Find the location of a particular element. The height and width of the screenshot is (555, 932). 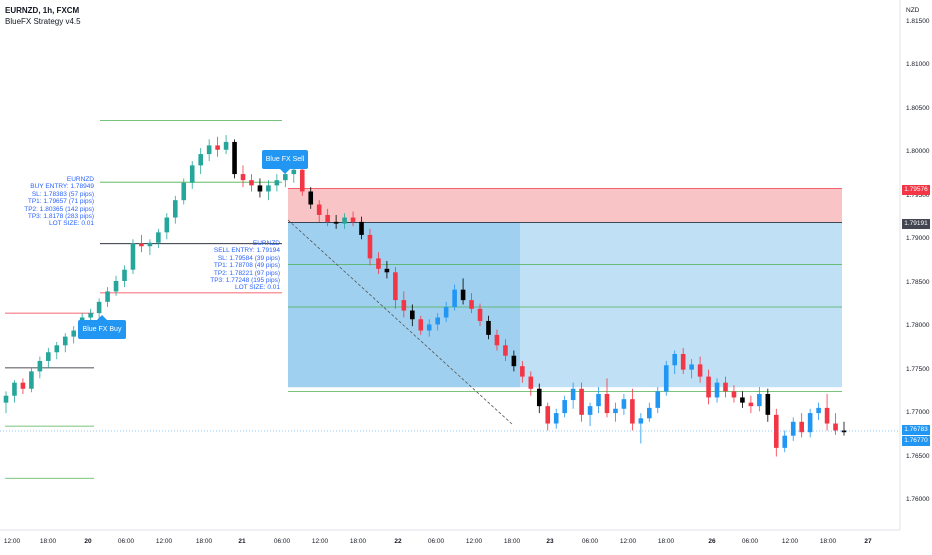

sell-info-line: TP1: 1.78708 (49 pips) is located at coordinates (246, 266).